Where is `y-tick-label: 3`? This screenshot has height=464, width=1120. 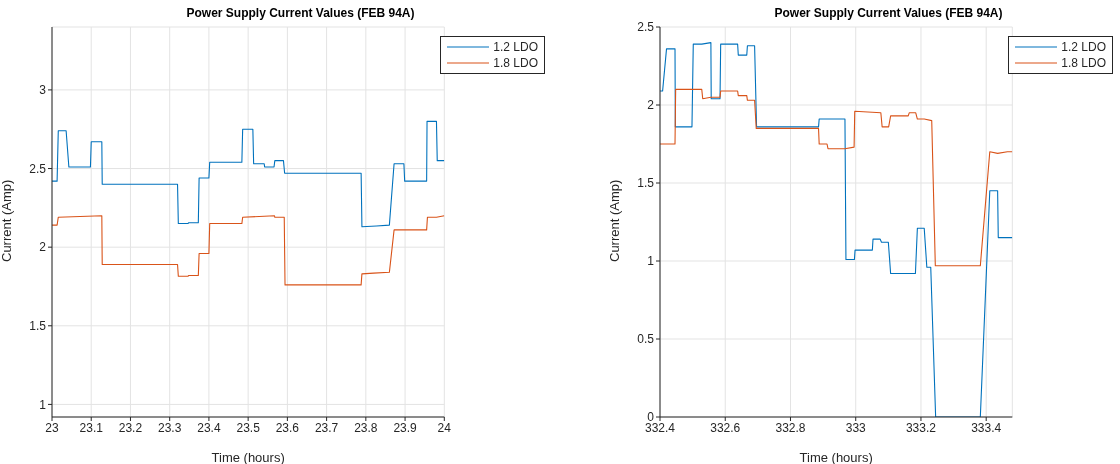 y-tick-label: 3 is located at coordinates (43, 90).